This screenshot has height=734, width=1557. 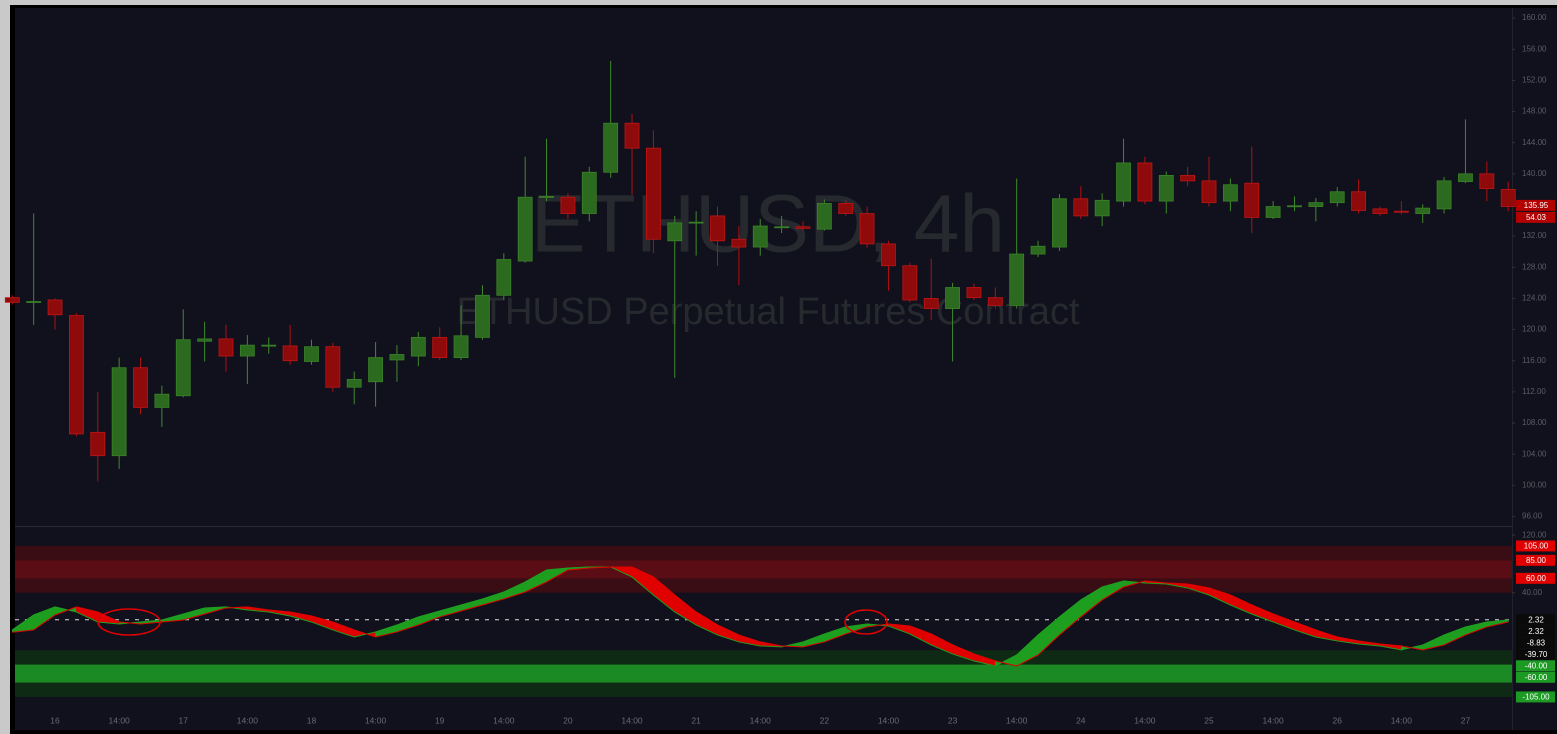 I want to click on y-tick-label: 140.00, so click(x=1534, y=173).